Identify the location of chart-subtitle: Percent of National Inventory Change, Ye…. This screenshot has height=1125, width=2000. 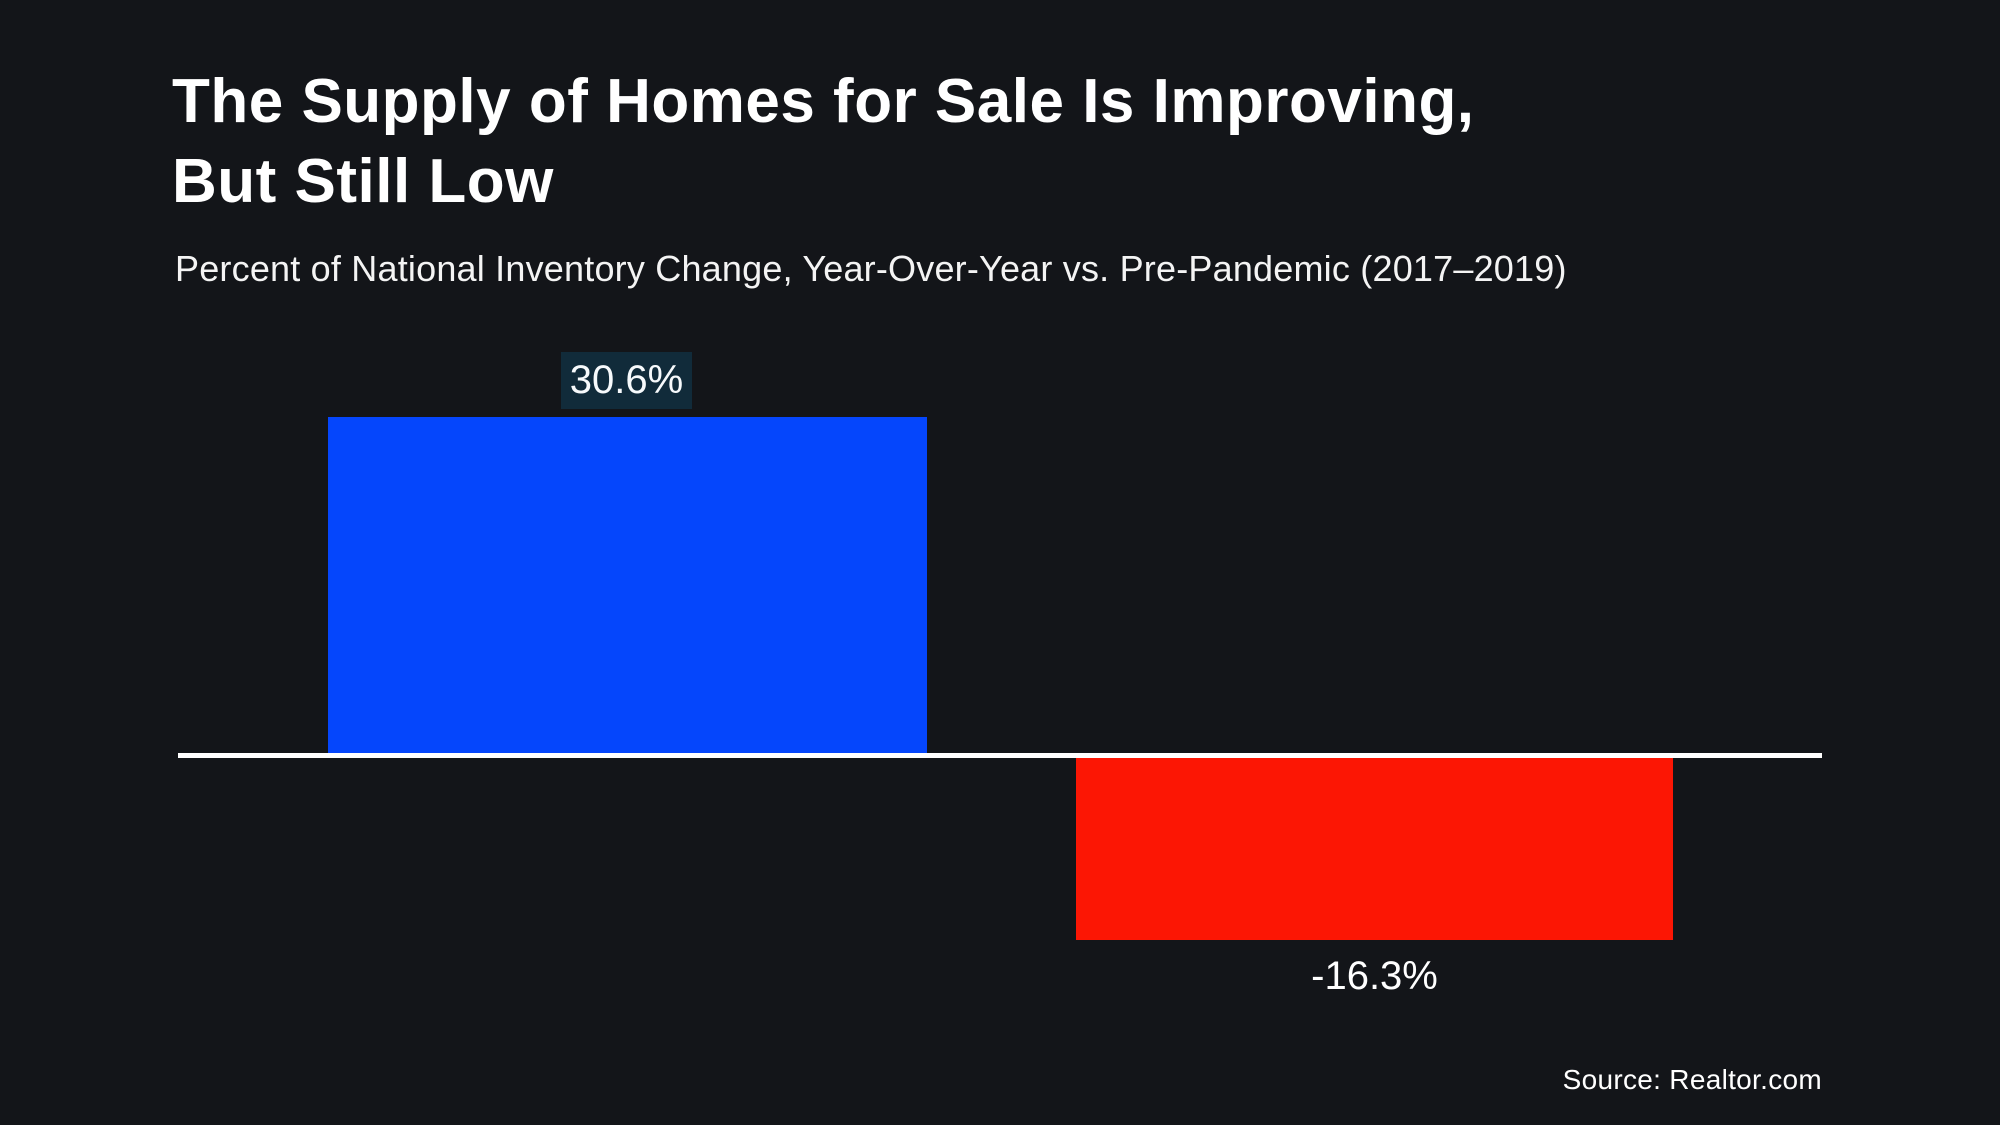
(871, 268).